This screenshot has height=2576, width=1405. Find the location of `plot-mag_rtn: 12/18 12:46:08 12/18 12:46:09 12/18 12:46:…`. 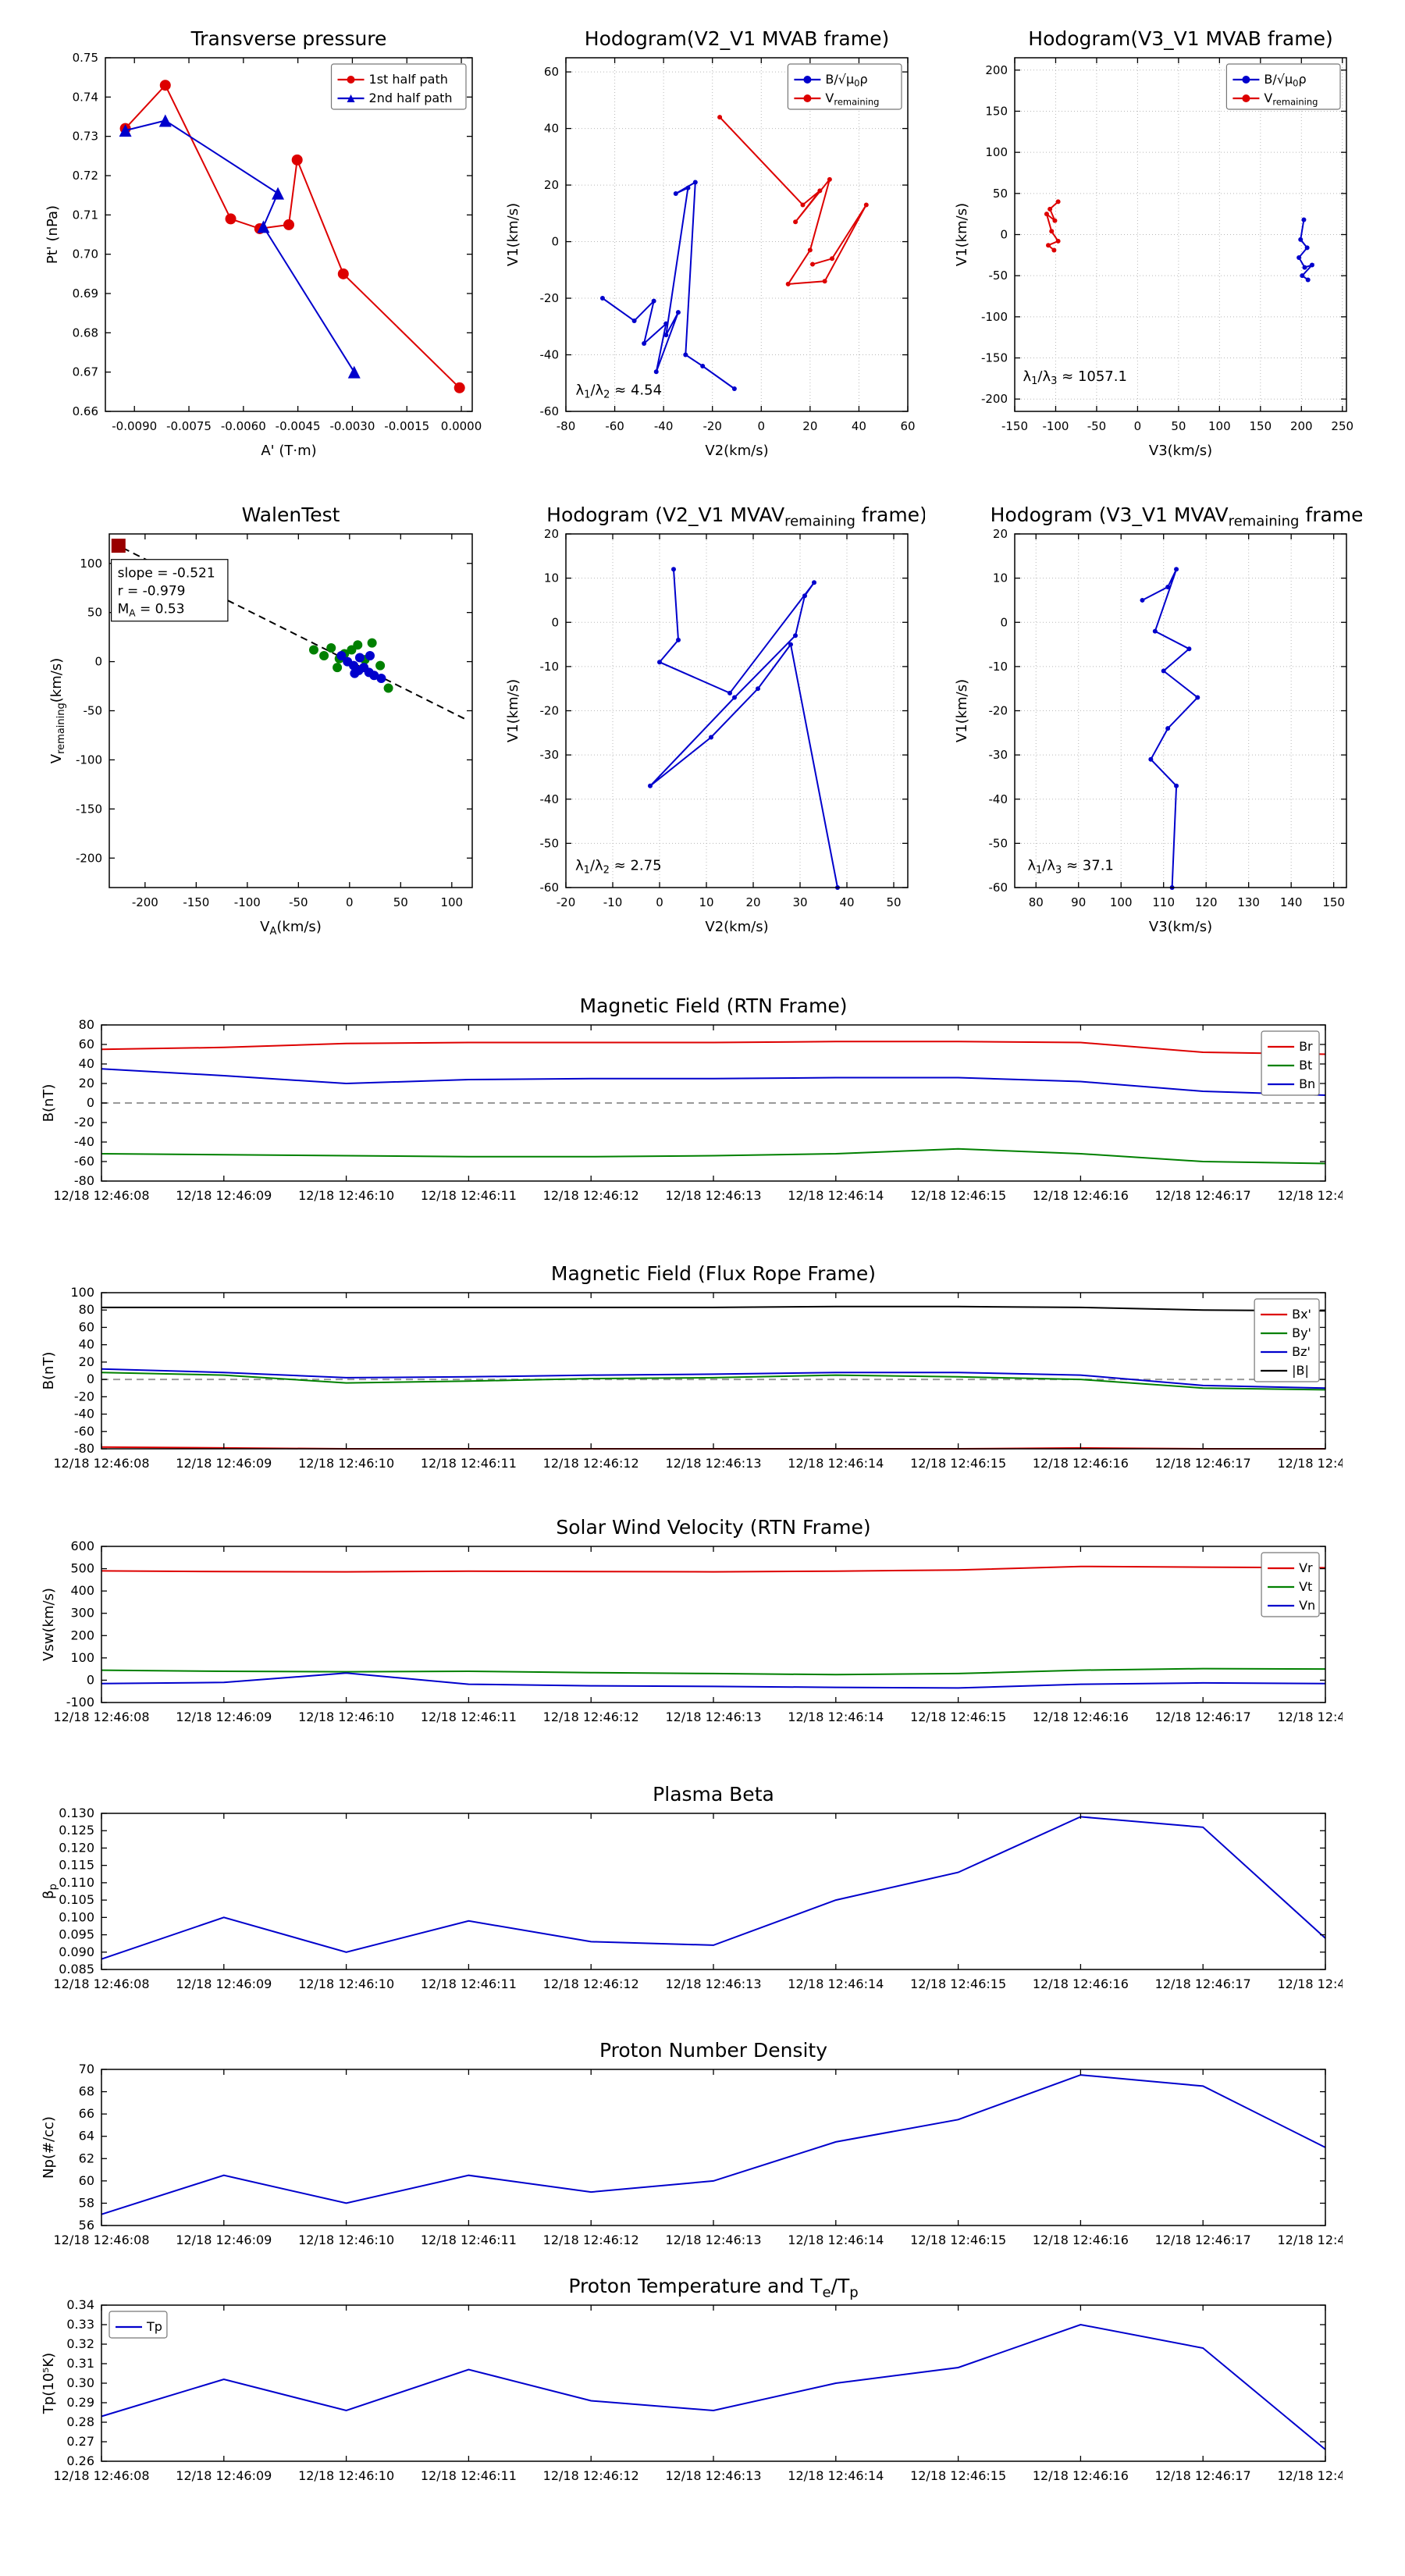

plot-mag_rtn: 12/18 12:46:08 12/18 12:46:09 12/18 12:46:… is located at coordinates (708, 1098).